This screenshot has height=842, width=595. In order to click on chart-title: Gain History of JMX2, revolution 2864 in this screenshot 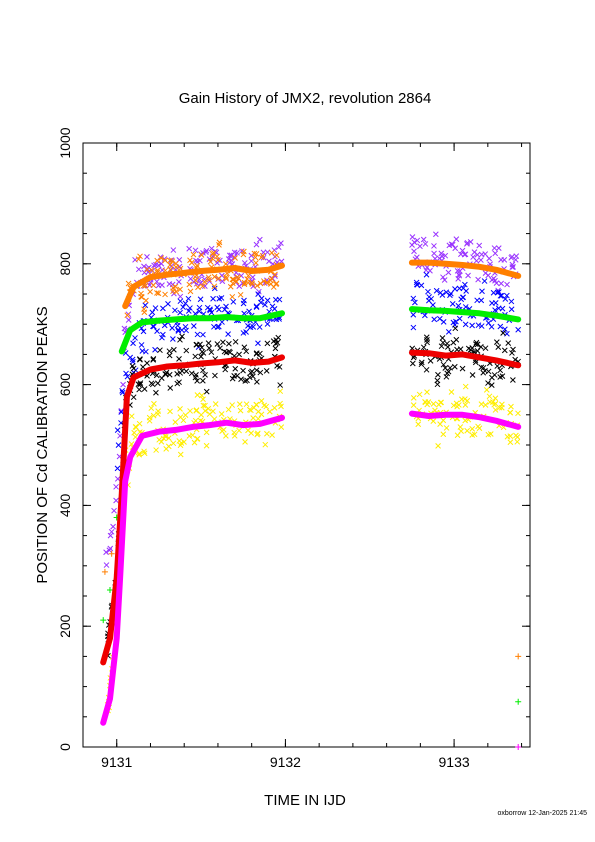, I will do `click(305, 98)`.